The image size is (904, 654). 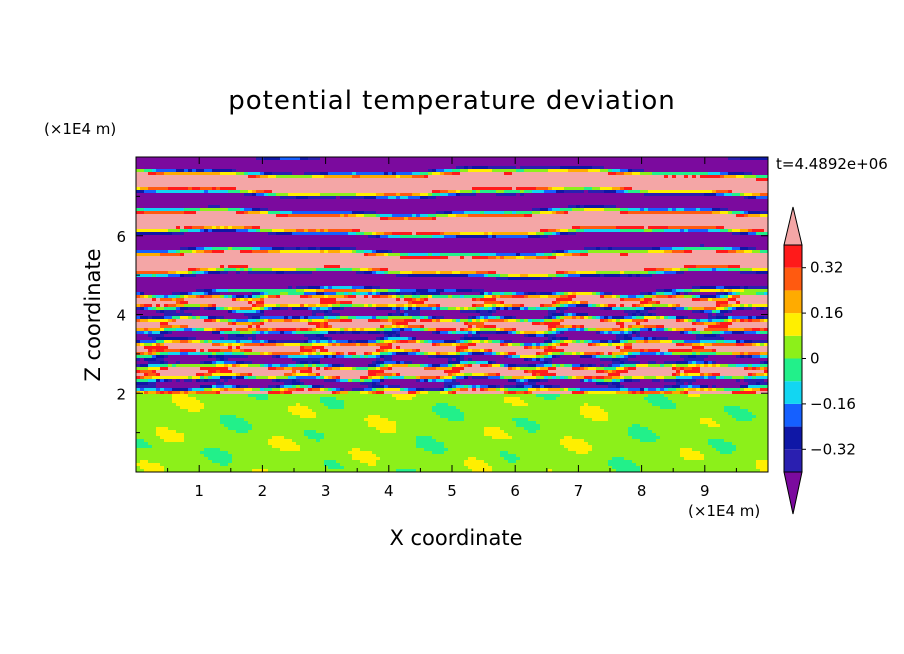 What do you see at coordinates (452, 491) in the screenshot?
I see `x-tick-label: 5` at bounding box center [452, 491].